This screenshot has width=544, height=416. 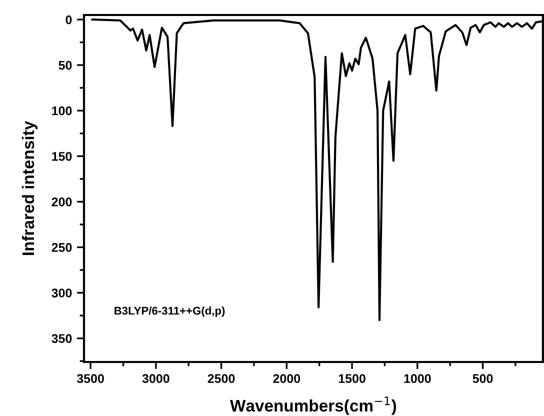 I want to click on x-tick-label: 3500, so click(x=90, y=379).